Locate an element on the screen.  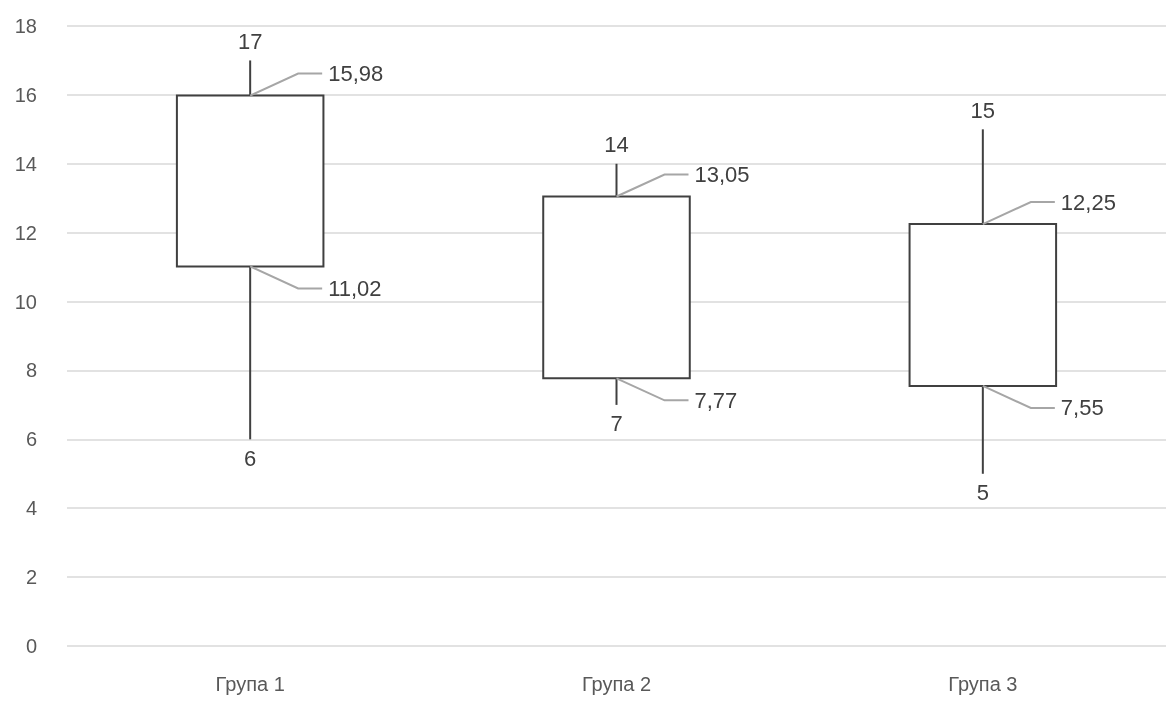
annotation: 7 is located at coordinates (616, 424).